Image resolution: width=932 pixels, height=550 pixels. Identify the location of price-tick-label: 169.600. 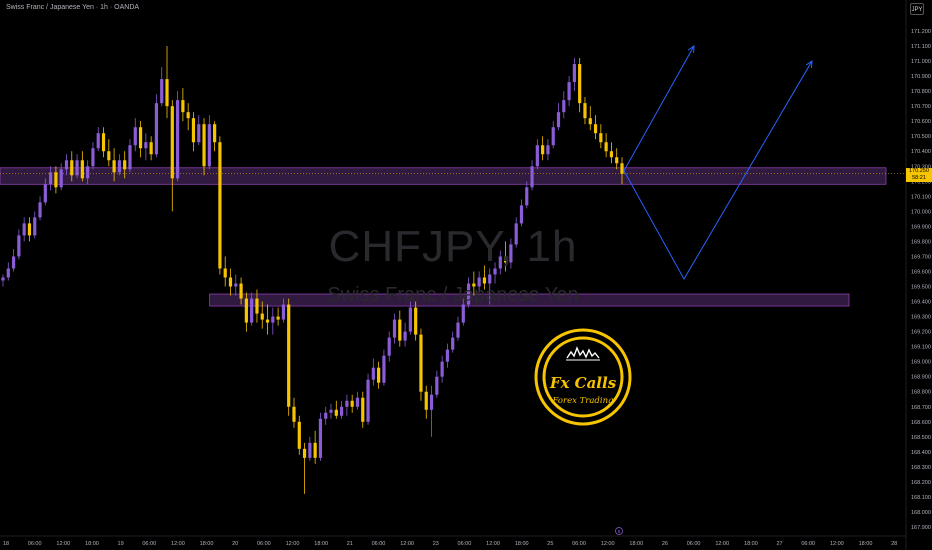
(921, 272).